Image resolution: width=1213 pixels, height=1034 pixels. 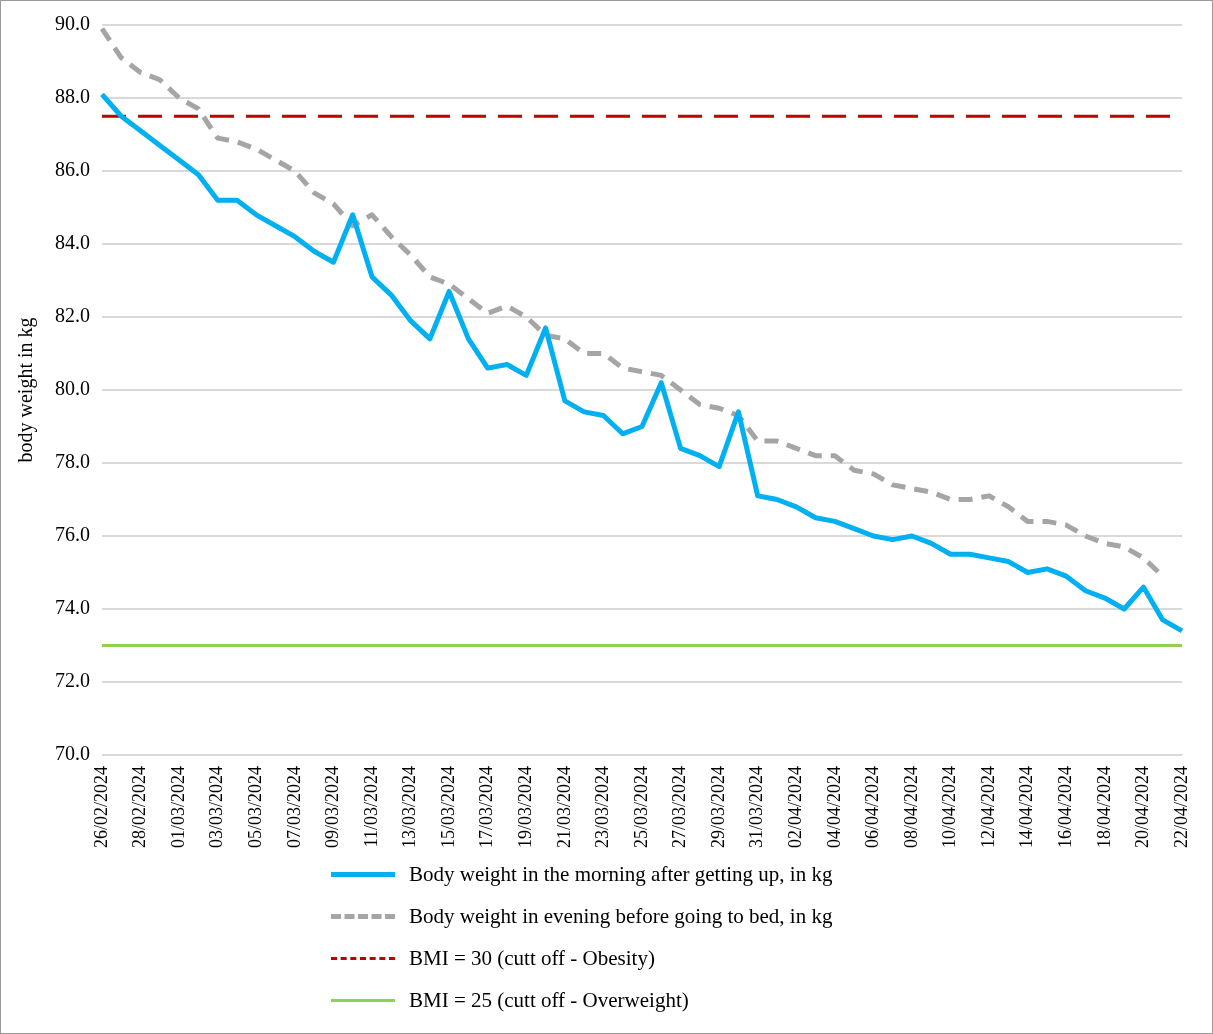 I want to click on y-tick-label: 82.0, so click(x=72, y=315).